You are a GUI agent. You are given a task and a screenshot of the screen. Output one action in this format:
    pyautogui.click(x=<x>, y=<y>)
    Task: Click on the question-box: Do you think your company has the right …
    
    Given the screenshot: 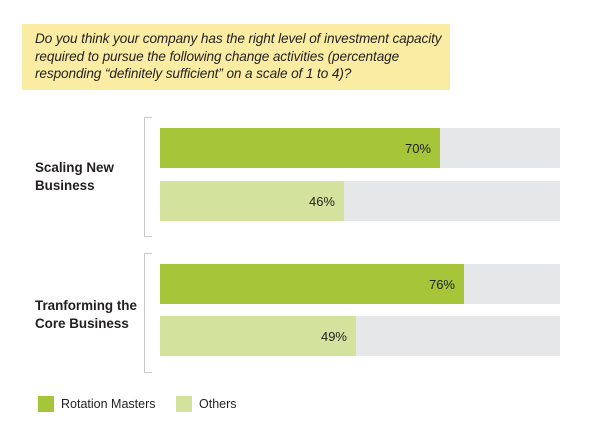 What is the action you would take?
    pyautogui.click(x=236, y=57)
    